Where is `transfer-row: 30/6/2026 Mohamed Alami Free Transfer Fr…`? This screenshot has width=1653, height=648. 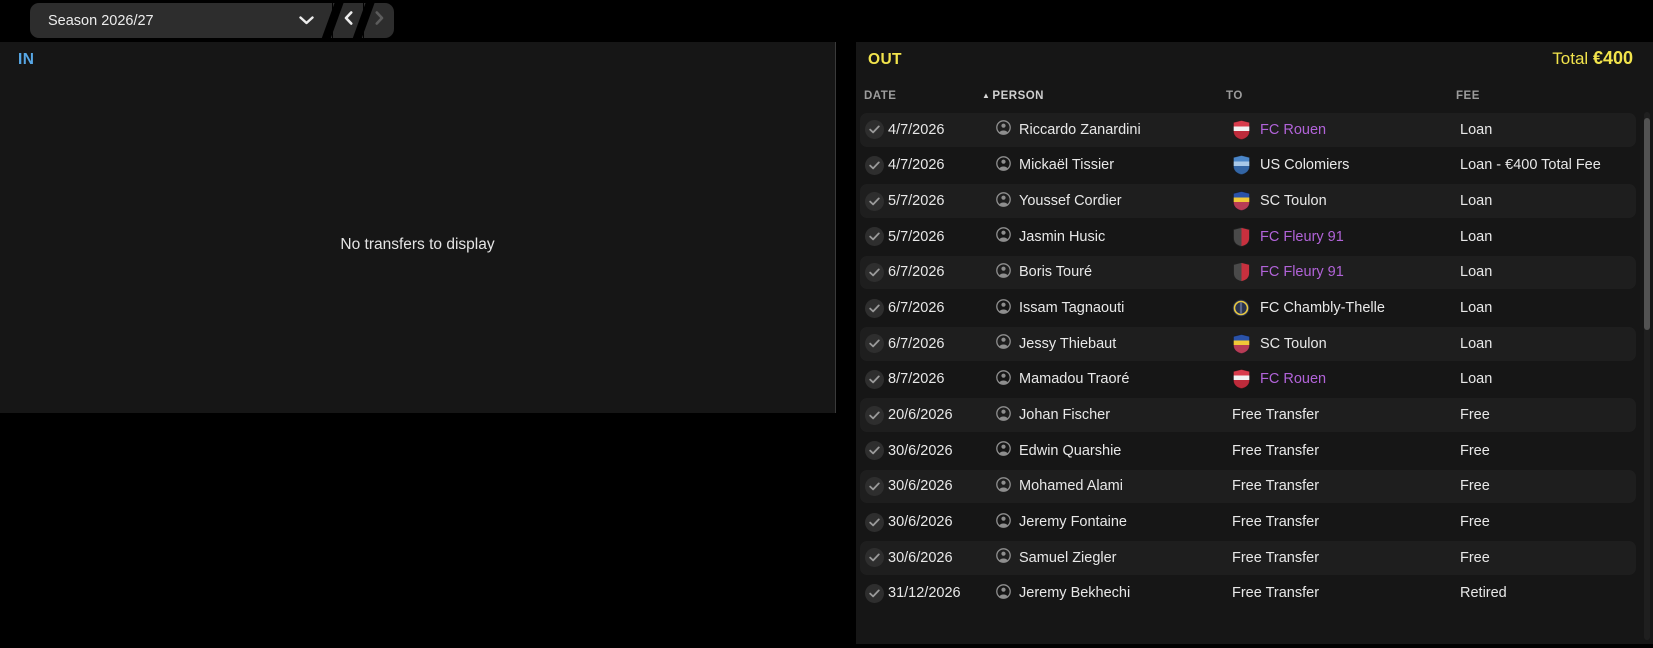
transfer-row: 30/6/2026 Mohamed Alami Free Transfer Fr… is located at coordinates (1248, 487).